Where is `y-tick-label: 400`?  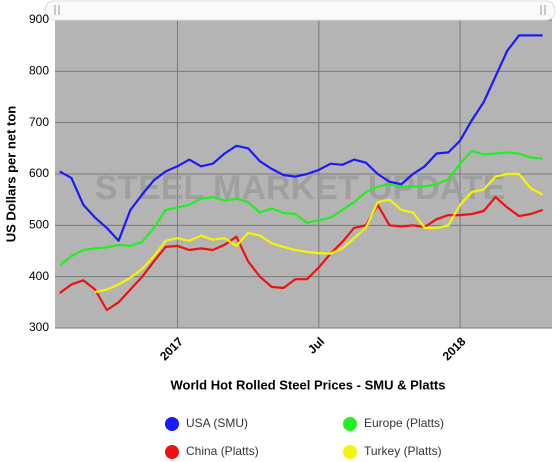
y-tick-label: 400 is located at coordinates (39, 276).